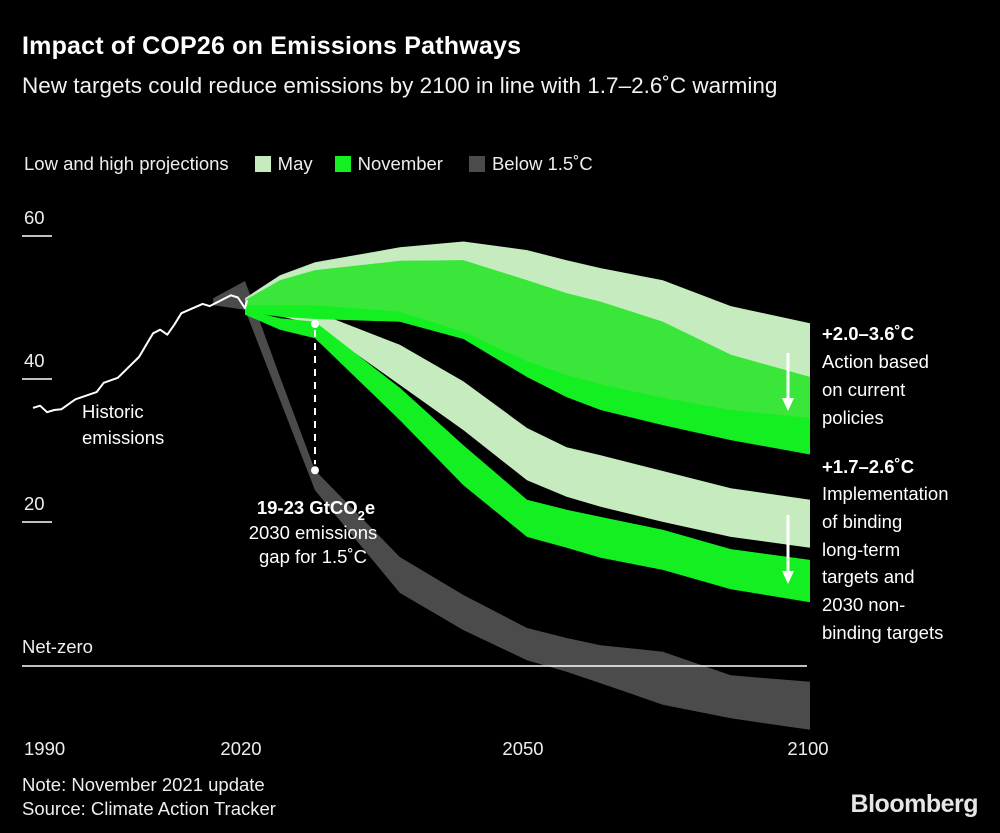  Describe the element at coordinates (807, 748) in the screenshot. I see `x-tick-2100: 2100` at that location.